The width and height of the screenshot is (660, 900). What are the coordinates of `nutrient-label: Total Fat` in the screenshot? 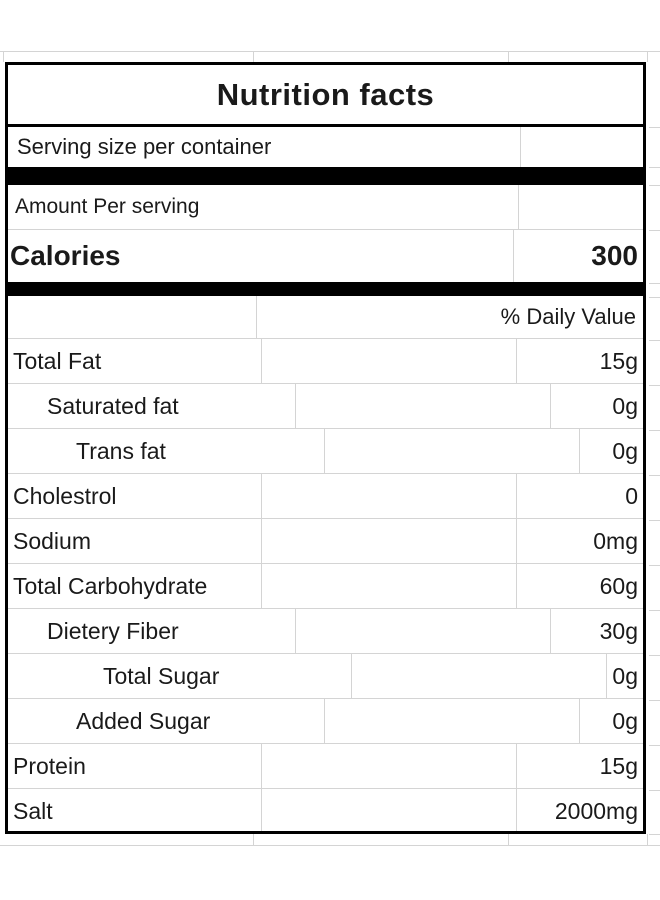 It's located at (135, 361).